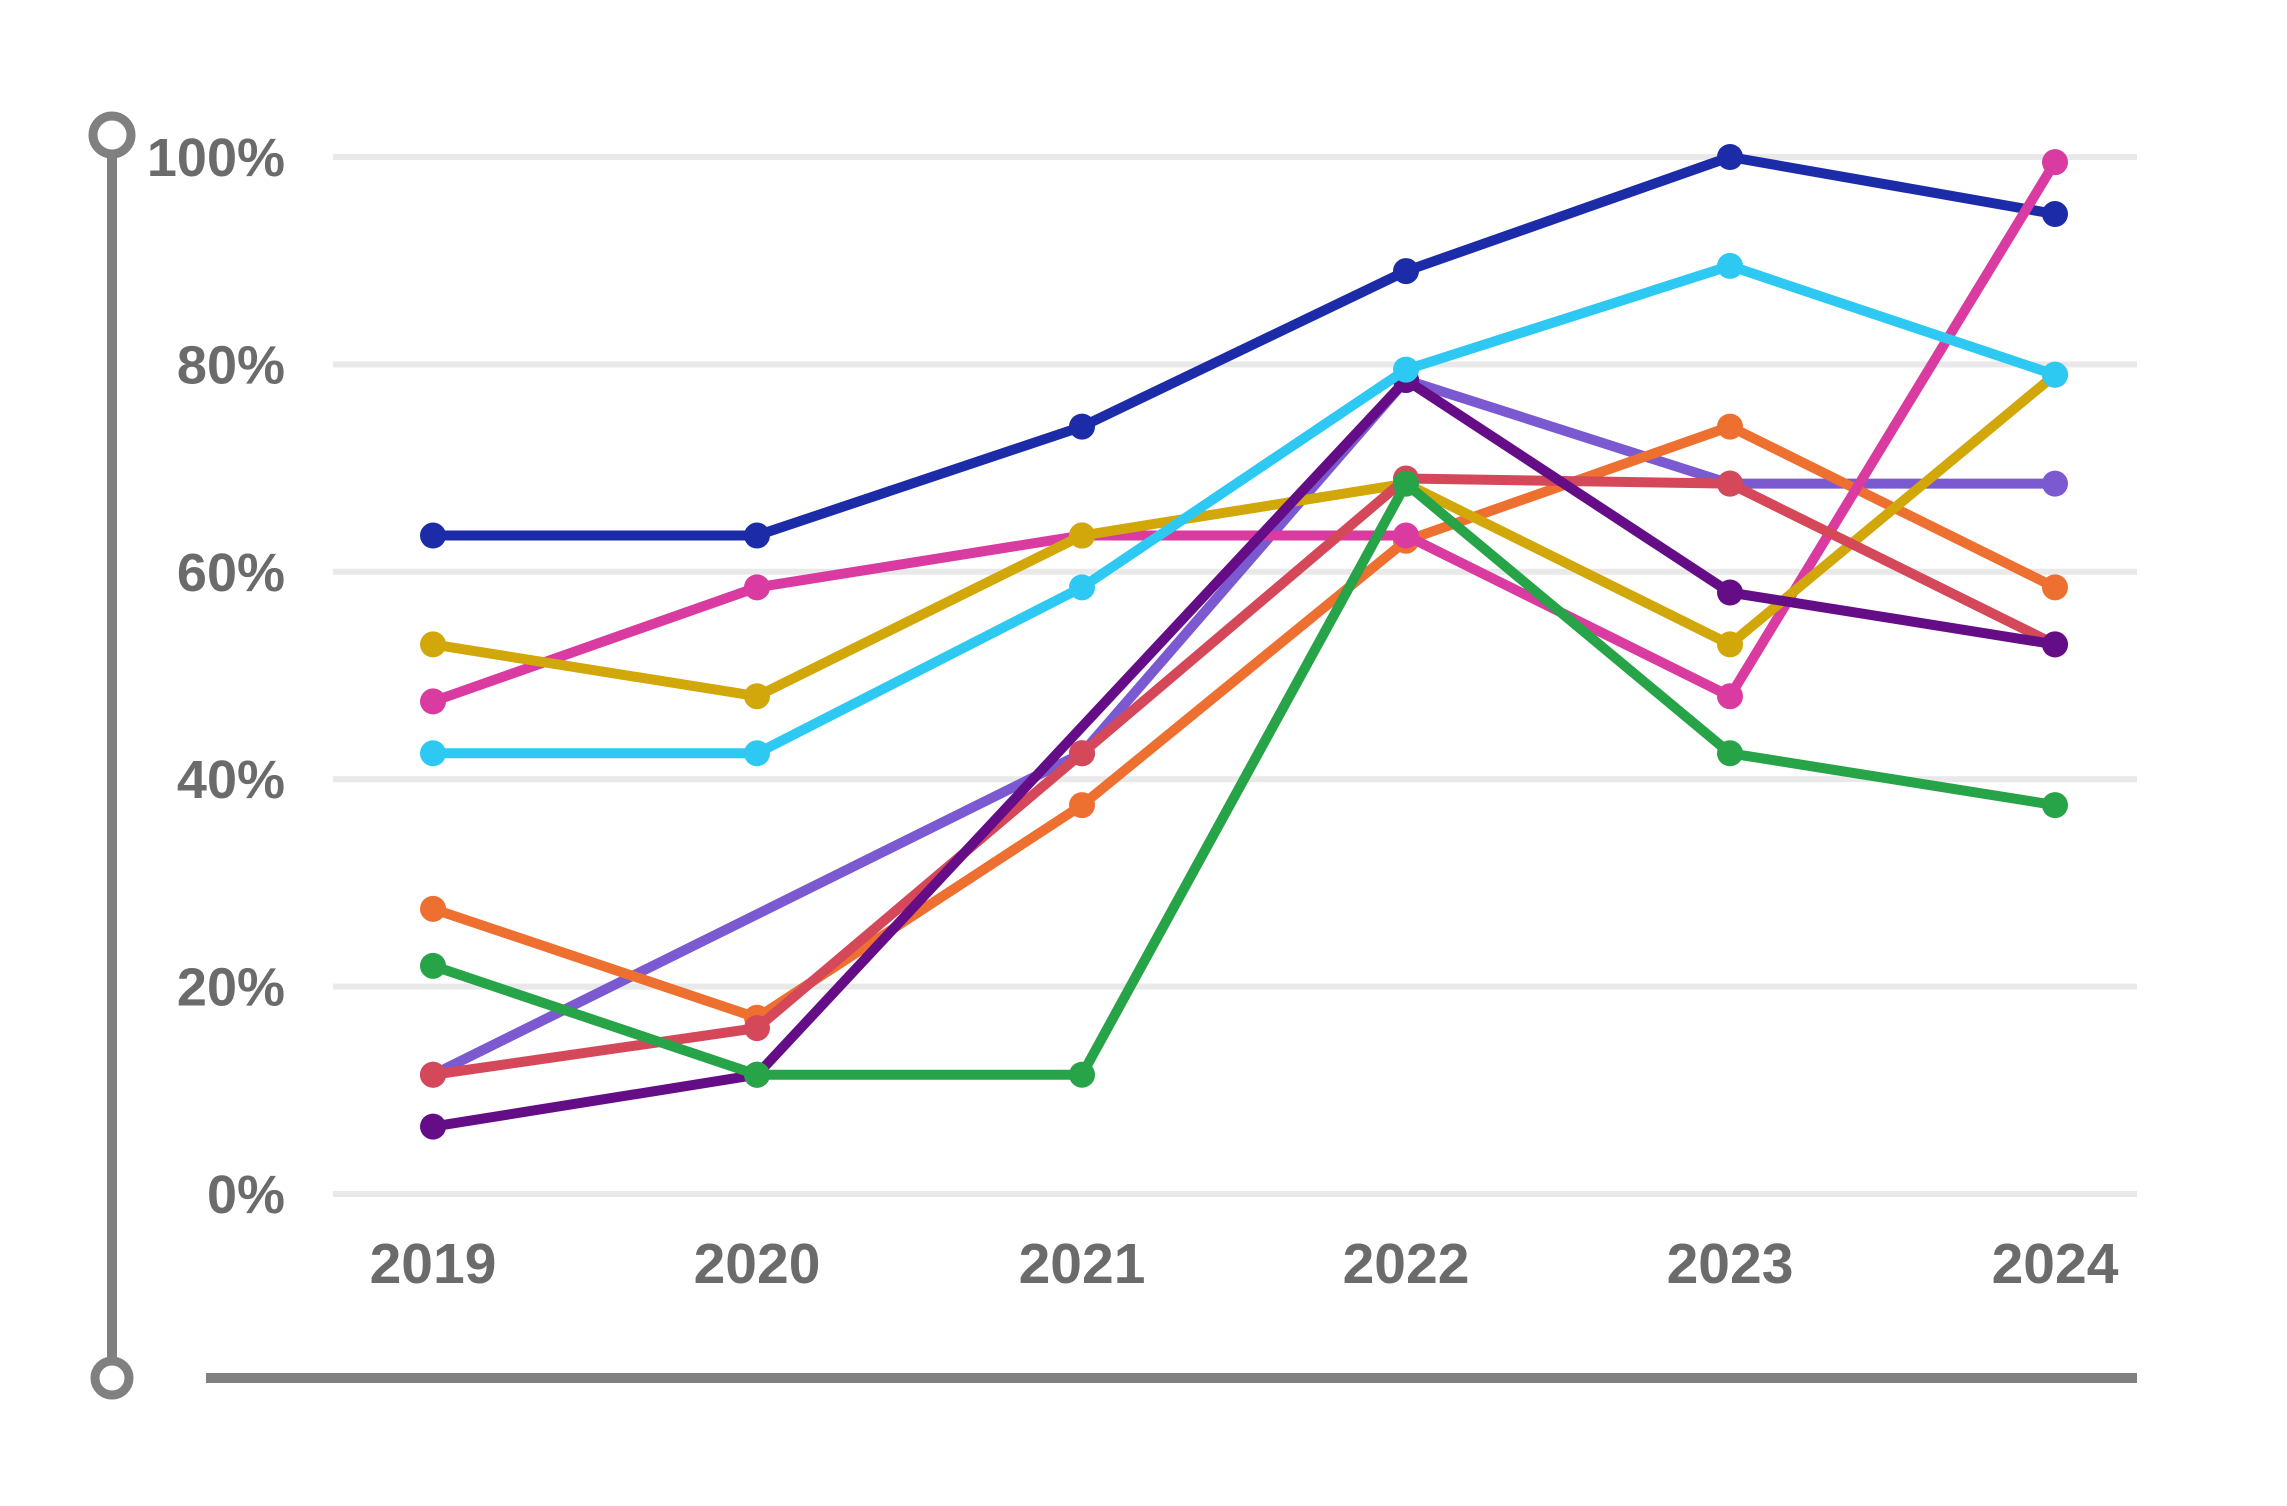 The width and height of the screenshot is (2287, 1506). Describe the element at coordinates (2055, 805) in the screenshot. I see `series-dot-green-2024` at that location.